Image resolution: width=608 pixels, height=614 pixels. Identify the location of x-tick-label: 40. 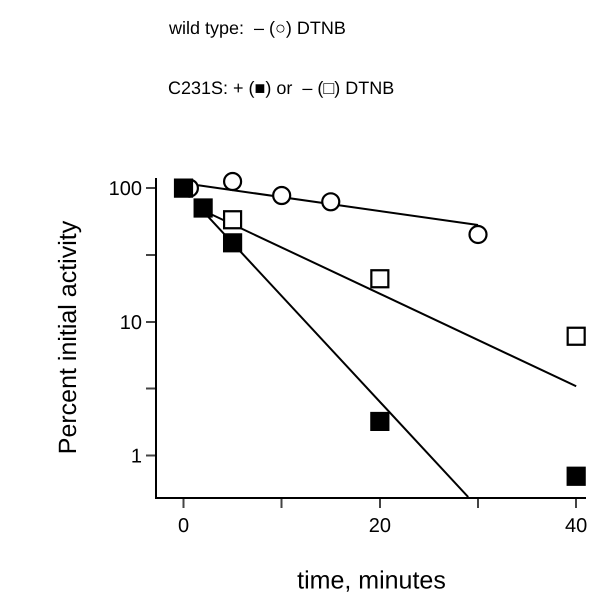
(576, 526).